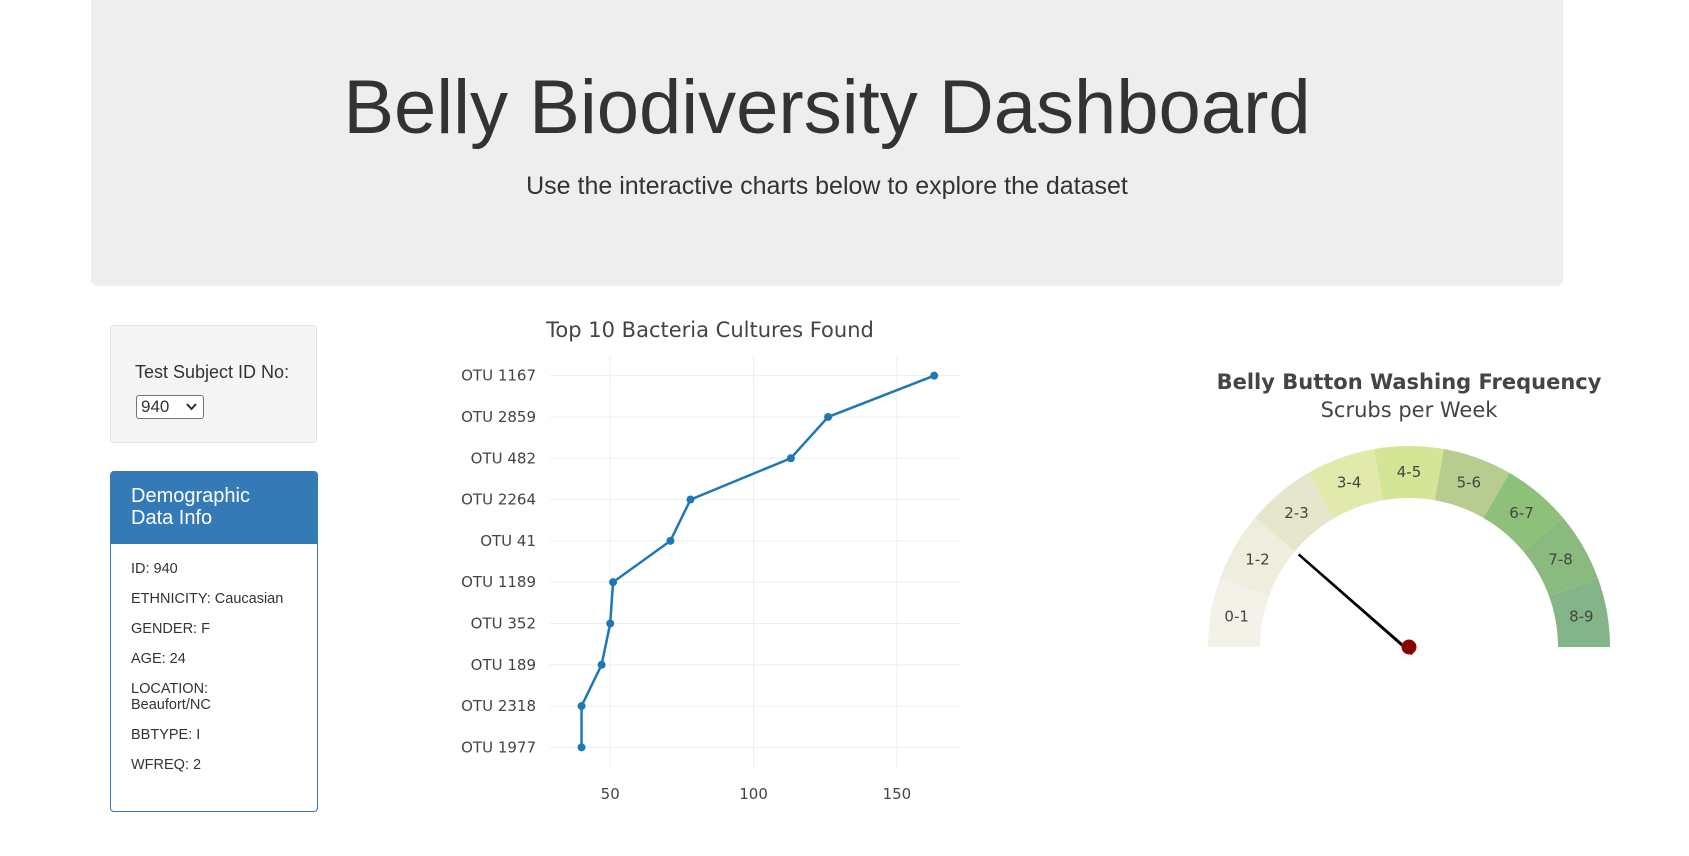  Describe the element at coordinates (214, 508) in the screenshot. I see `demographic-panel-title: Demographic Data Info` at that location.